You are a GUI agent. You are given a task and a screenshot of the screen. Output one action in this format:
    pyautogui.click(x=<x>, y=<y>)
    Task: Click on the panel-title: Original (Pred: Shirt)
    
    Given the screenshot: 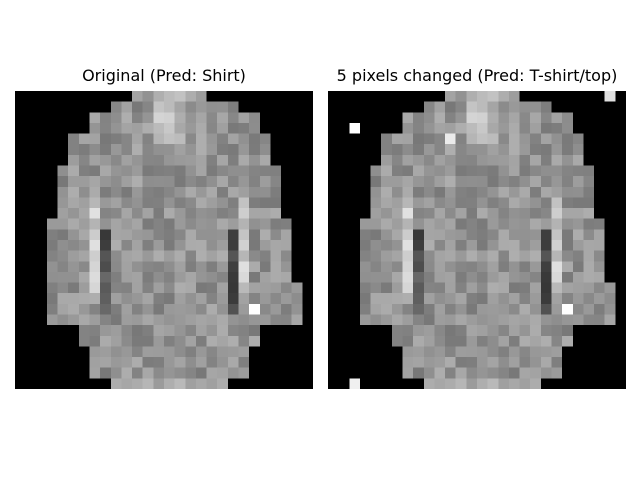 What is the action you would take?
    pyautogui.click(x=164, y=75)
    